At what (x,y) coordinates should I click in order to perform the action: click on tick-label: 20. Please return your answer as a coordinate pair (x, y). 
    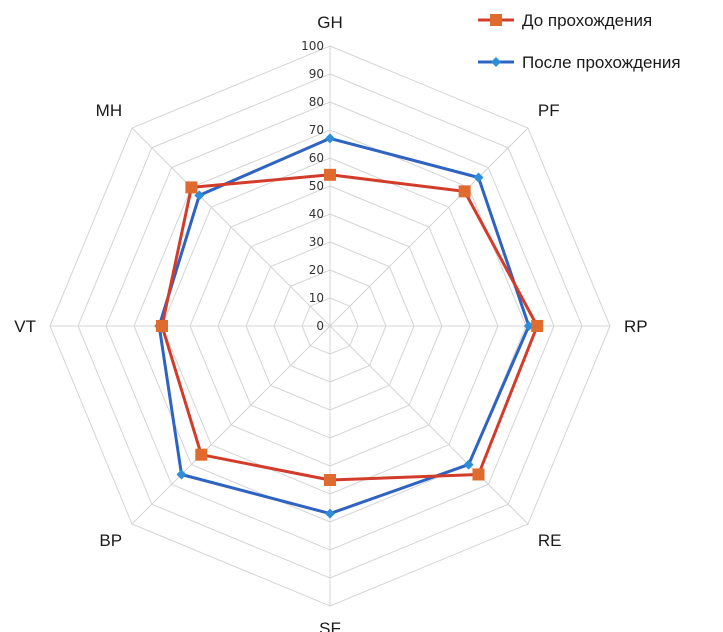
    Looking at the image, I should click on (316, 270).